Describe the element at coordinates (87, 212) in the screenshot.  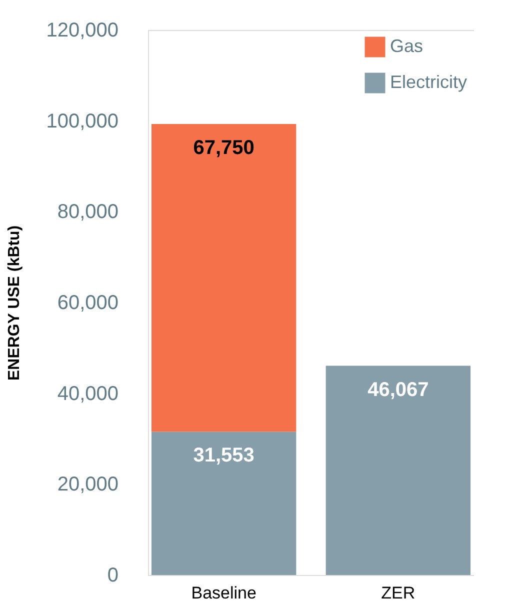
I see `y-tick-label: 80,000` at that location.